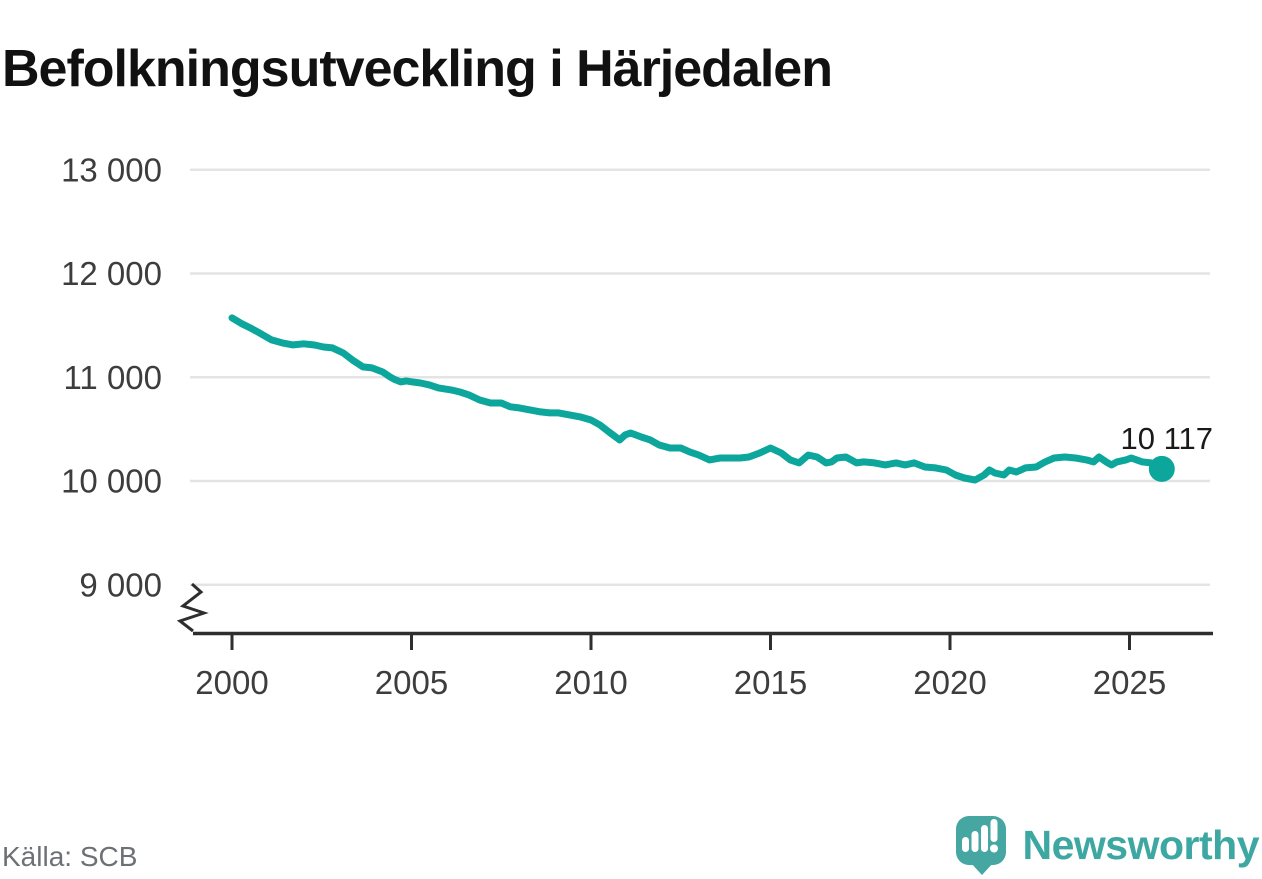 The height and width of the screenshot is (879, 1262). Describe the element at coordinates (411, 682) in the screenshot. I see `x-tick-label: 2005` at that location.